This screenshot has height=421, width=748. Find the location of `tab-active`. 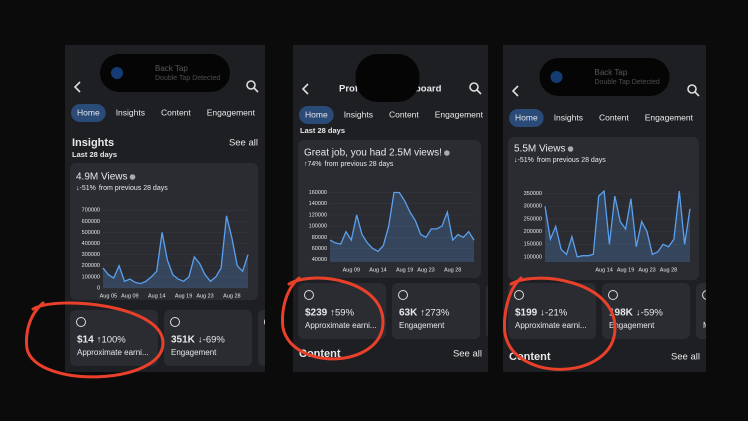

tab-active is located at coordinates (88, 113).